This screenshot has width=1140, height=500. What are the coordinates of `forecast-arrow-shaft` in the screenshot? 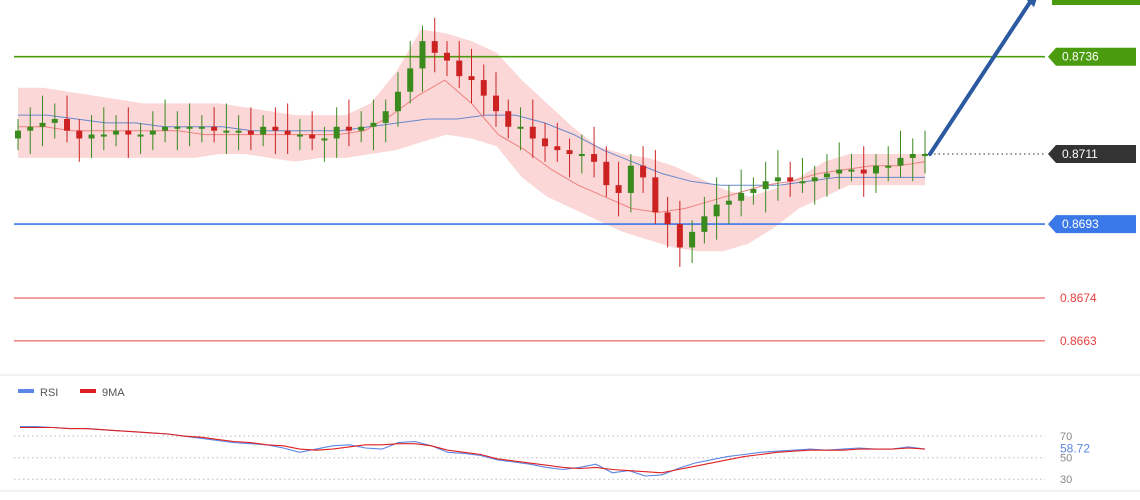 It's located at (981, 78).